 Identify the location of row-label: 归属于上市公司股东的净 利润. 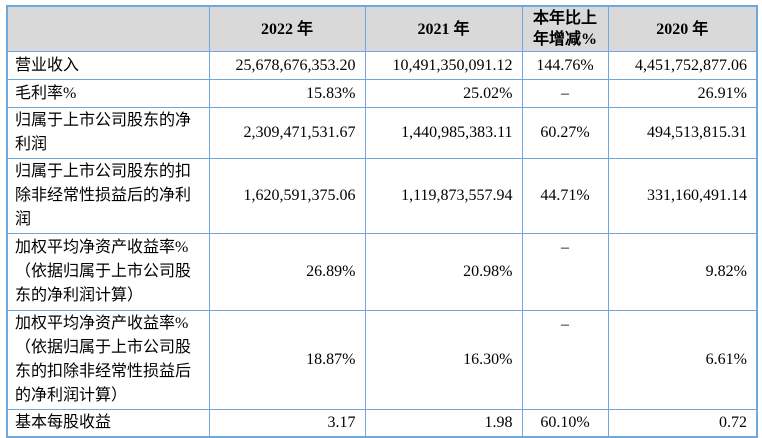
(108, 133).